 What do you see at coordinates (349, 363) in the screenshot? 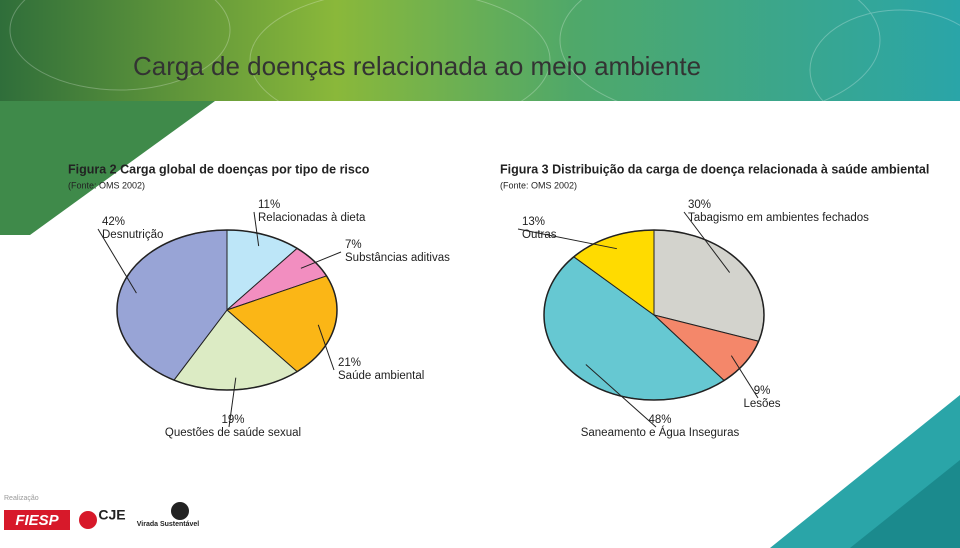
I see `value-label: 21%` at bounding box center [349, 363].